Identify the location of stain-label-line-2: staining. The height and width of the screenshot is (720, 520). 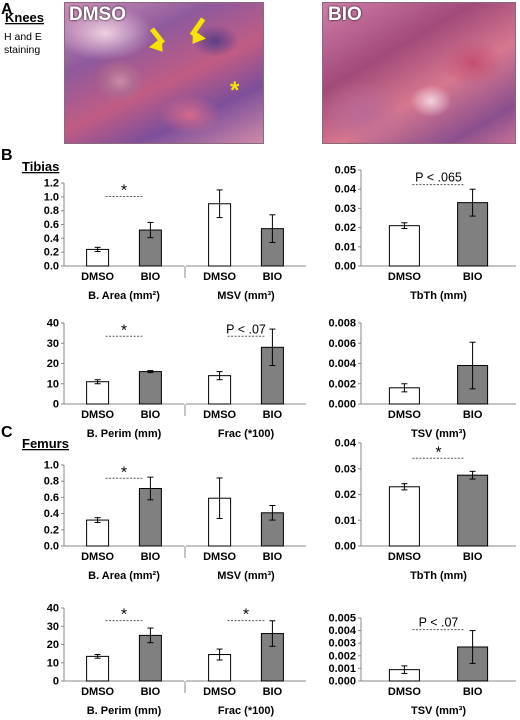
(22, 50).